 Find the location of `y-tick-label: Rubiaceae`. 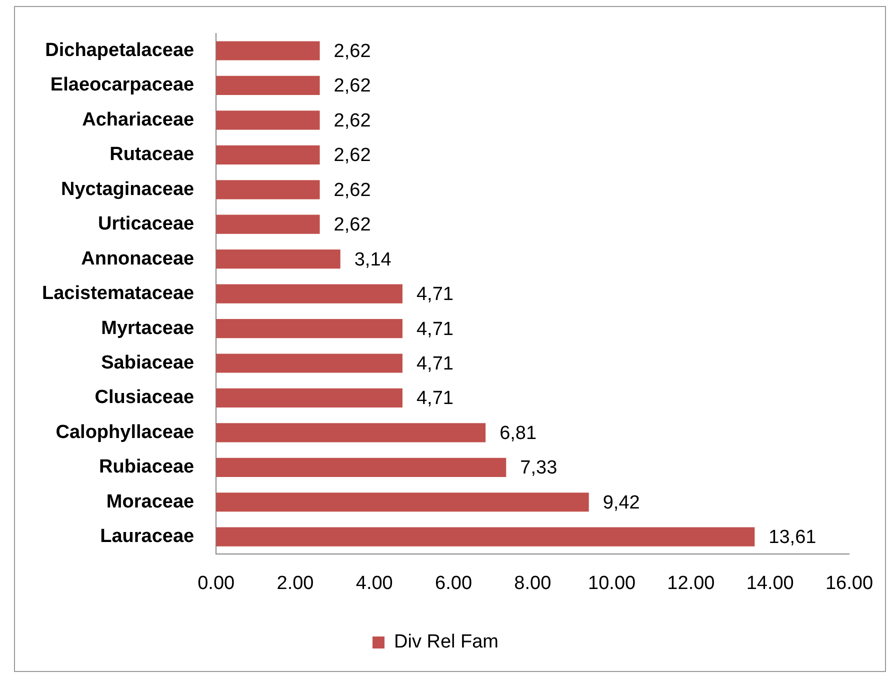

y-tick-label: Rubiaceae is located at coordinates (146, 467).